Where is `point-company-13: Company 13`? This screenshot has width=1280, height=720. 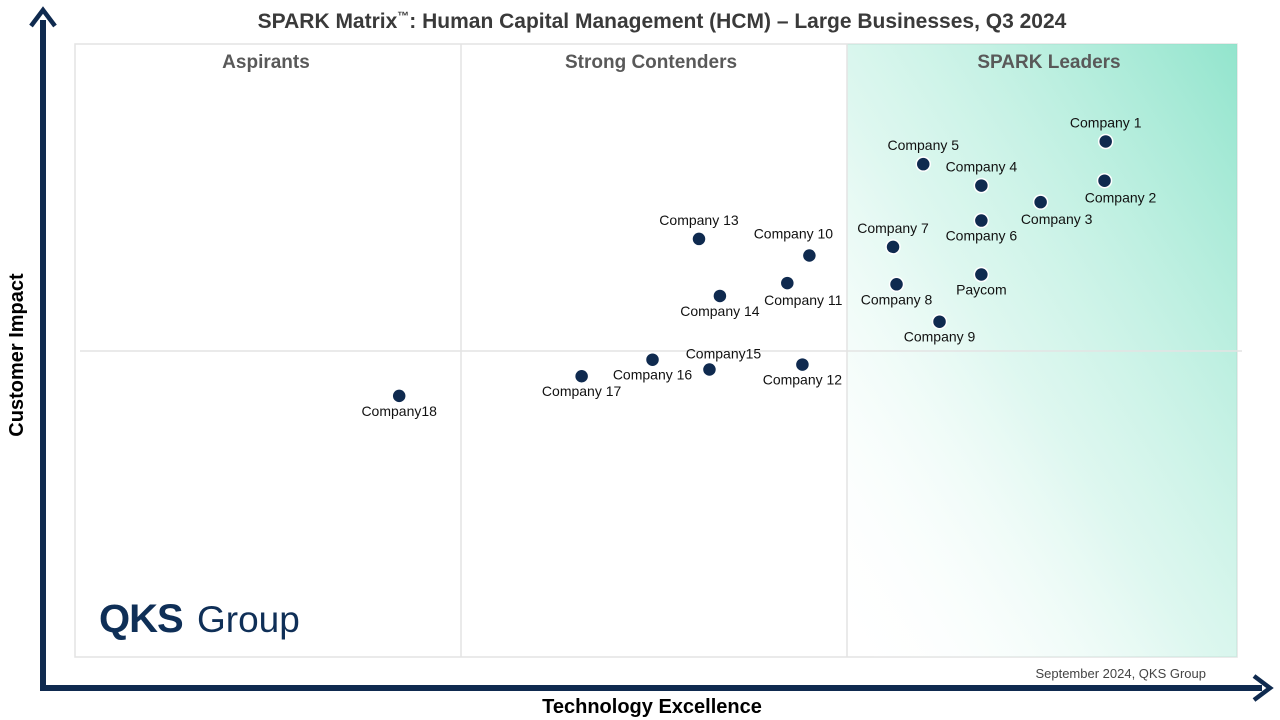 point-company-13: Company 13 is located at coordinates (699, 229).